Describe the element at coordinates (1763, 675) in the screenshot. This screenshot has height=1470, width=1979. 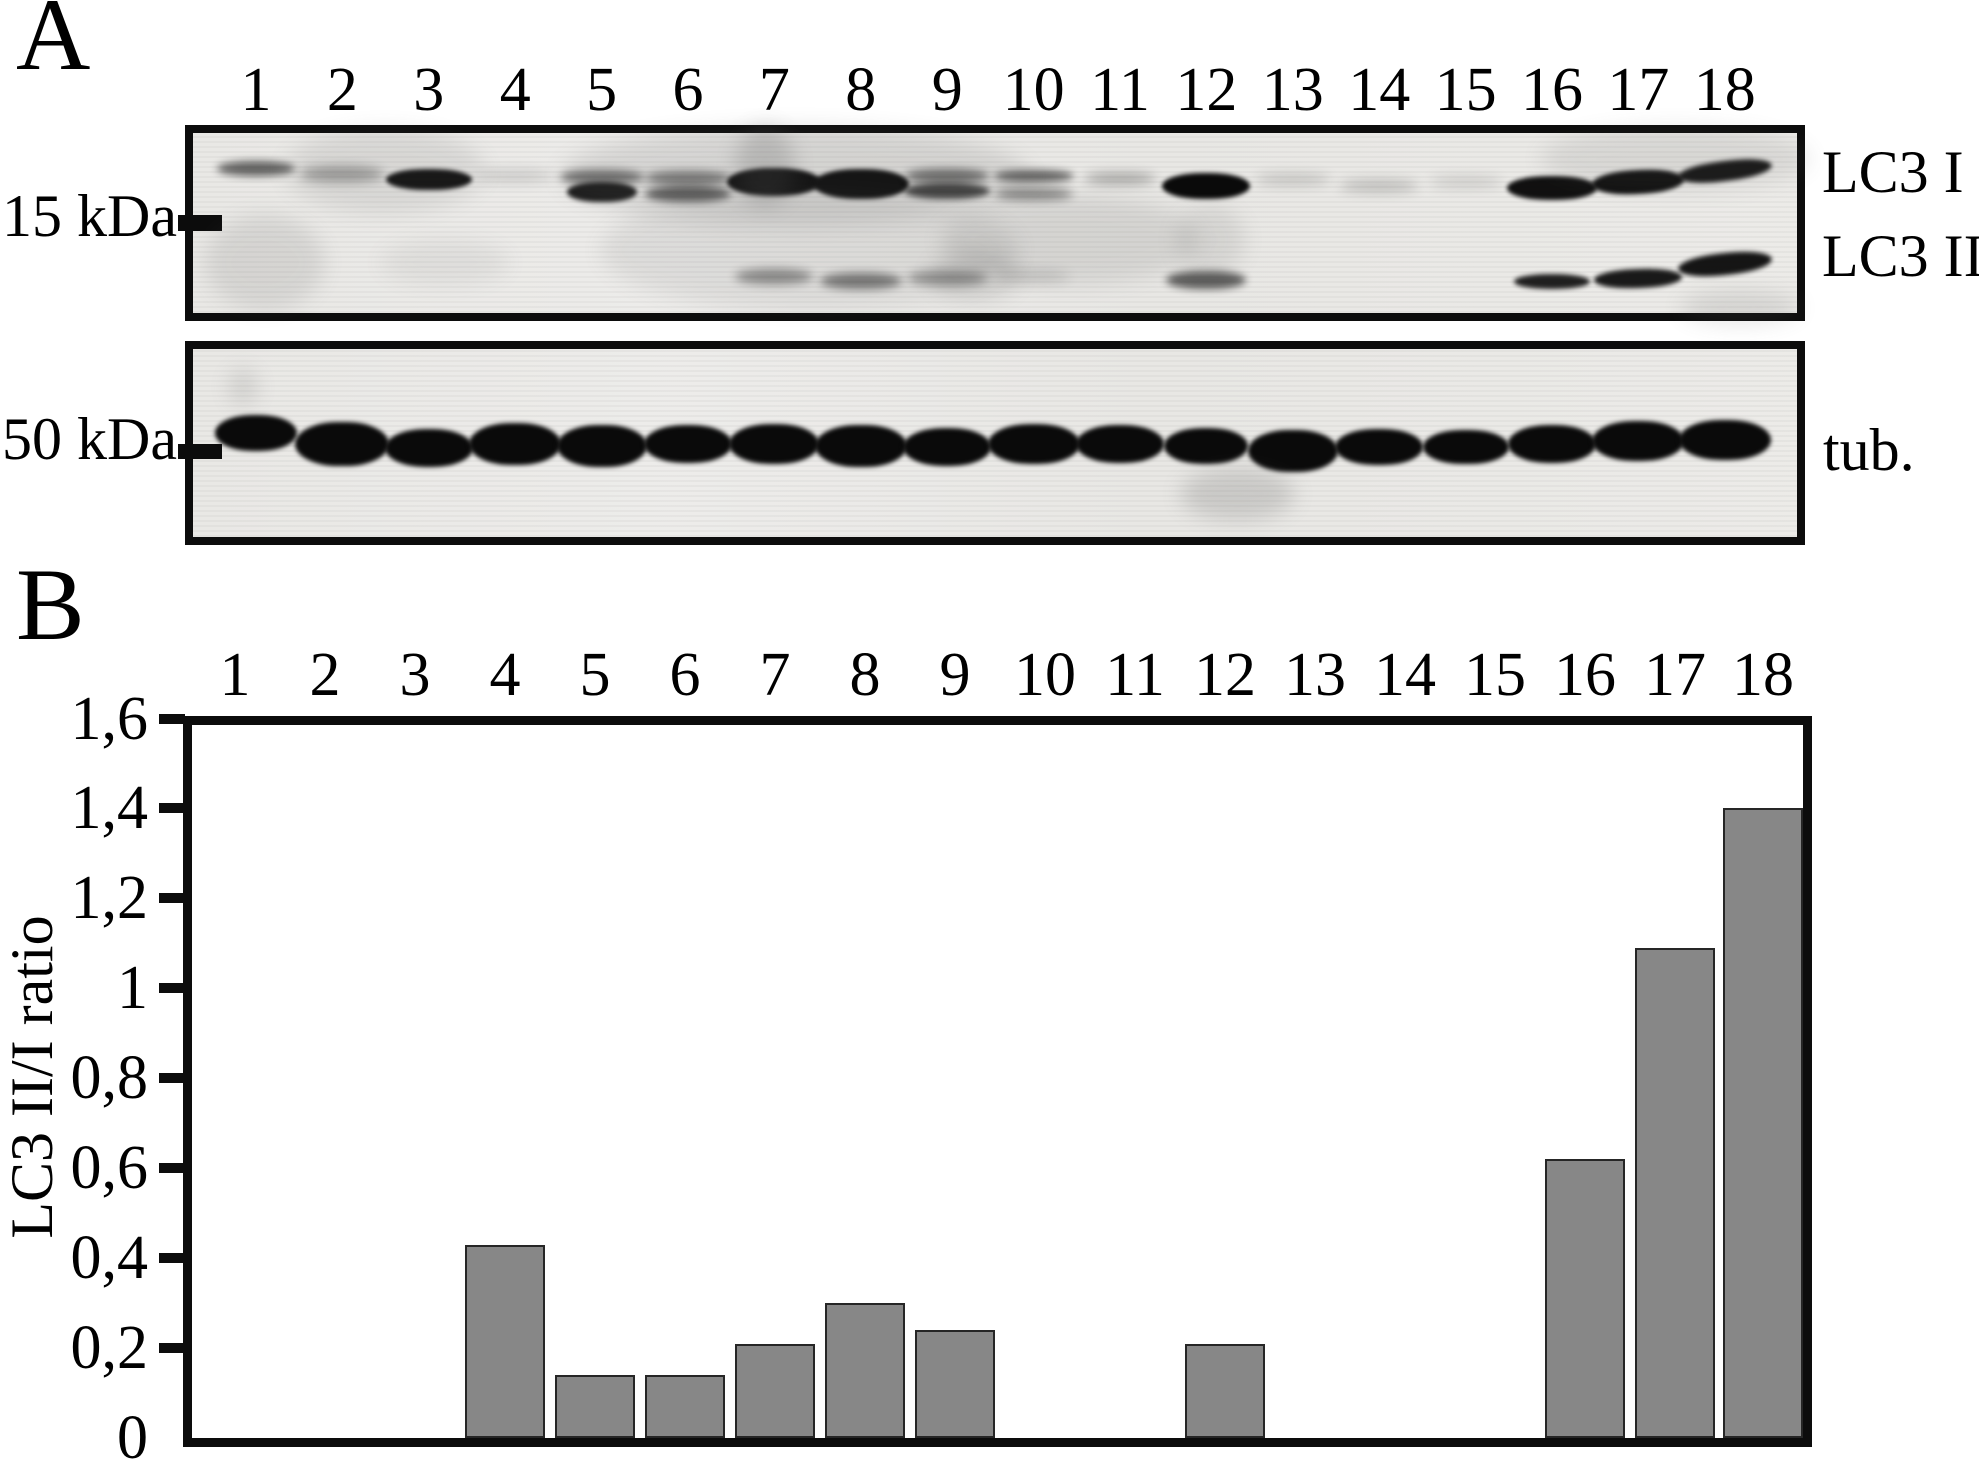
I see `panel-b-lane-number: 18` at that location.